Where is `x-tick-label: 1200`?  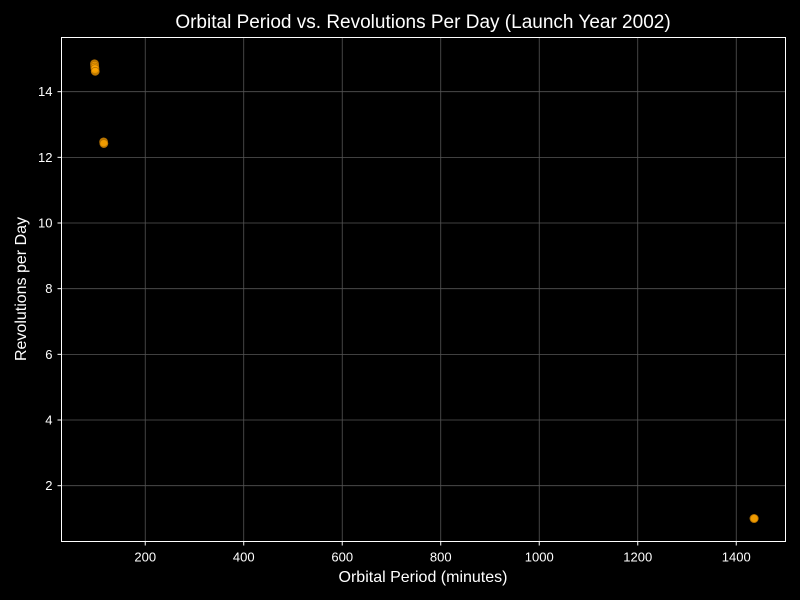
x-tick-label: 1200 is located at coordinates (637, 557).